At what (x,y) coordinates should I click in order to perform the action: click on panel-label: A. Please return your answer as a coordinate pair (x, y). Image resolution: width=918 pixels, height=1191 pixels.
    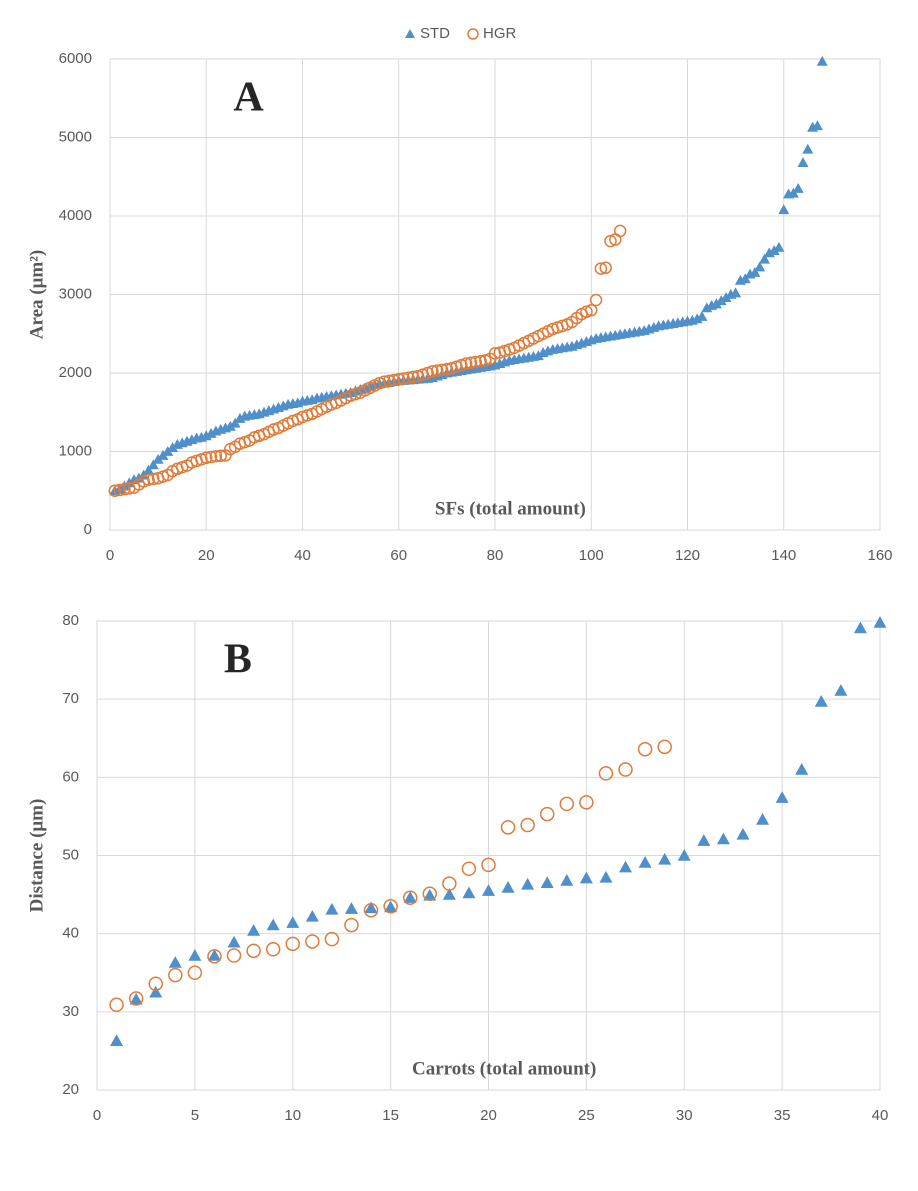
    Looking at the image, I should click on (248, 98).